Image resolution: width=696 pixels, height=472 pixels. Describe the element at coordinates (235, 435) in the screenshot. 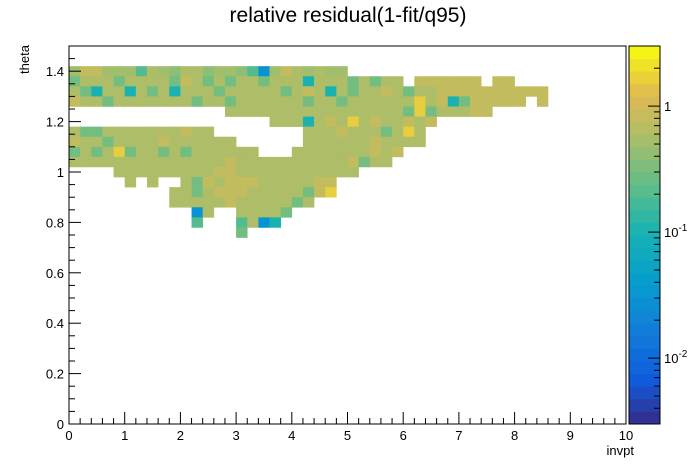

I see `x-tick-label: 3` at that location.